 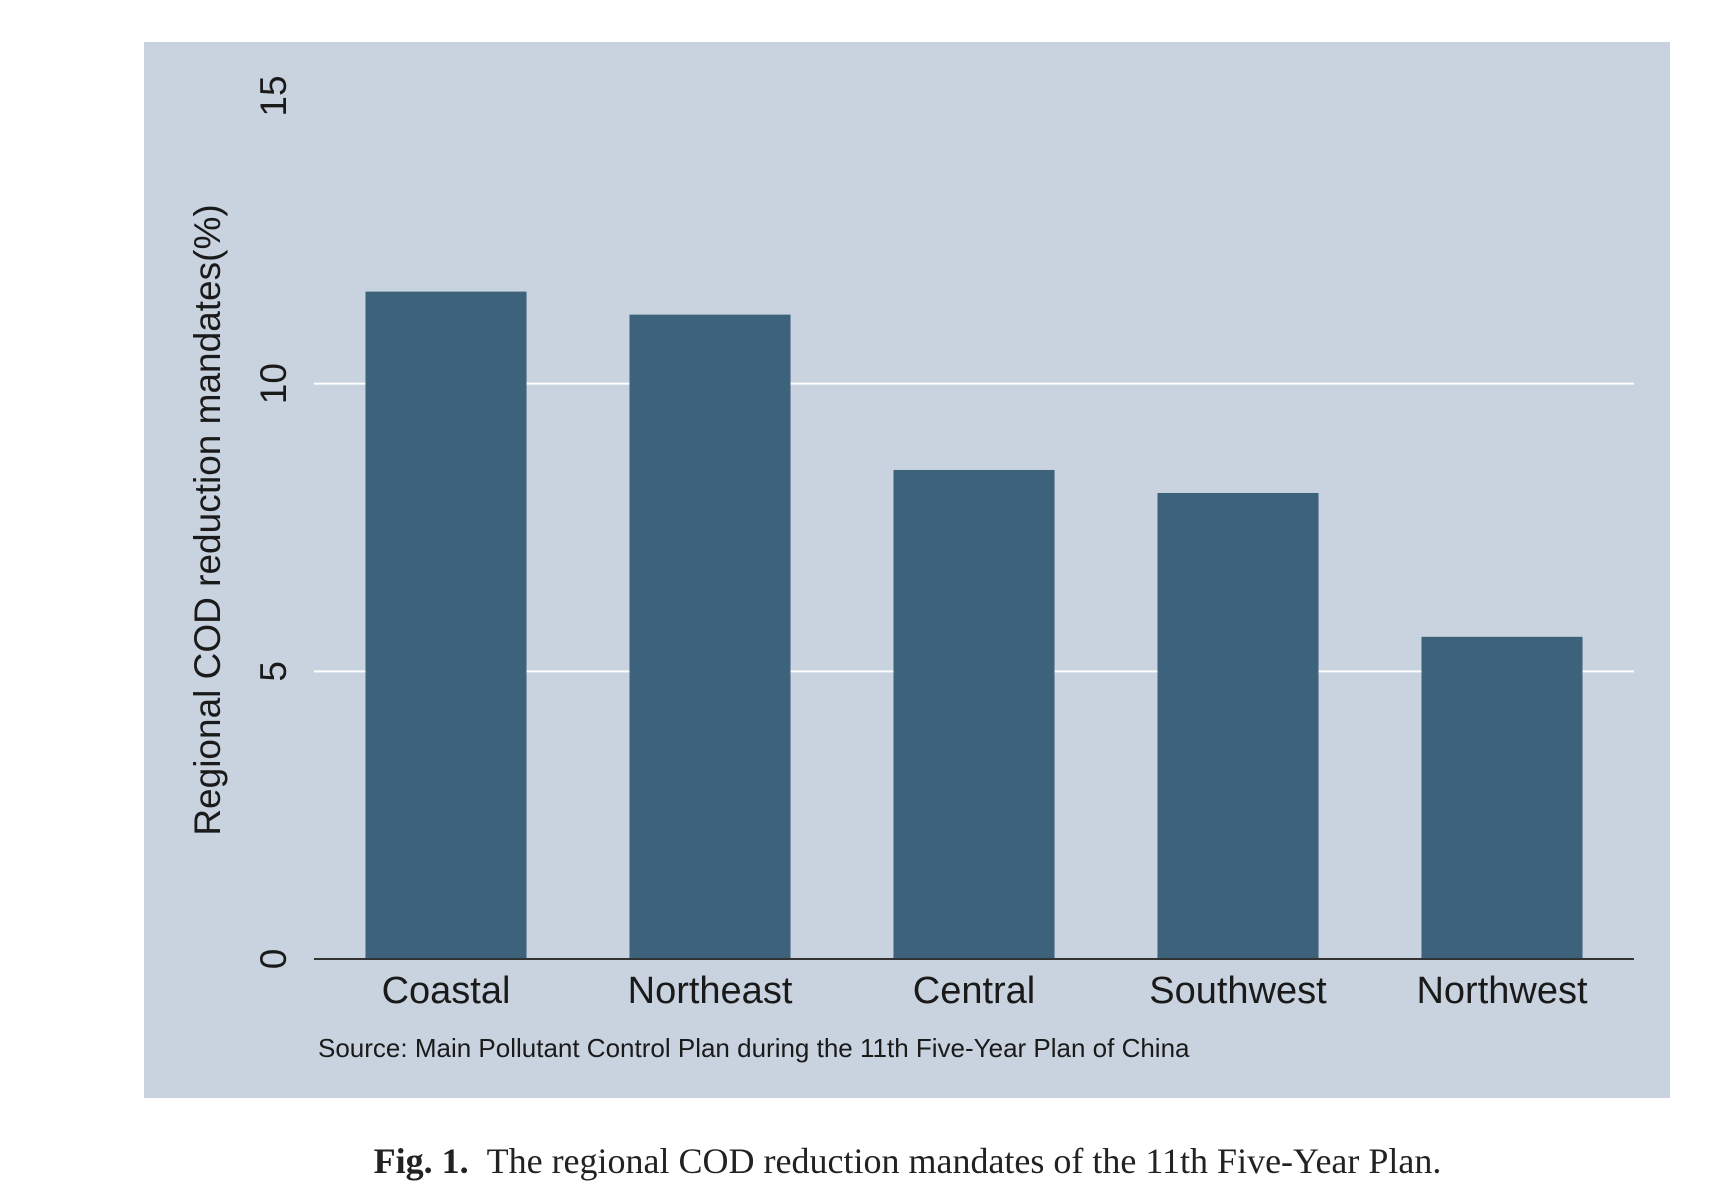 What do you see at coordinates (974, 991) in the screenshot?
I see `x-tick-label: Central` at bounding box center [974, 991].